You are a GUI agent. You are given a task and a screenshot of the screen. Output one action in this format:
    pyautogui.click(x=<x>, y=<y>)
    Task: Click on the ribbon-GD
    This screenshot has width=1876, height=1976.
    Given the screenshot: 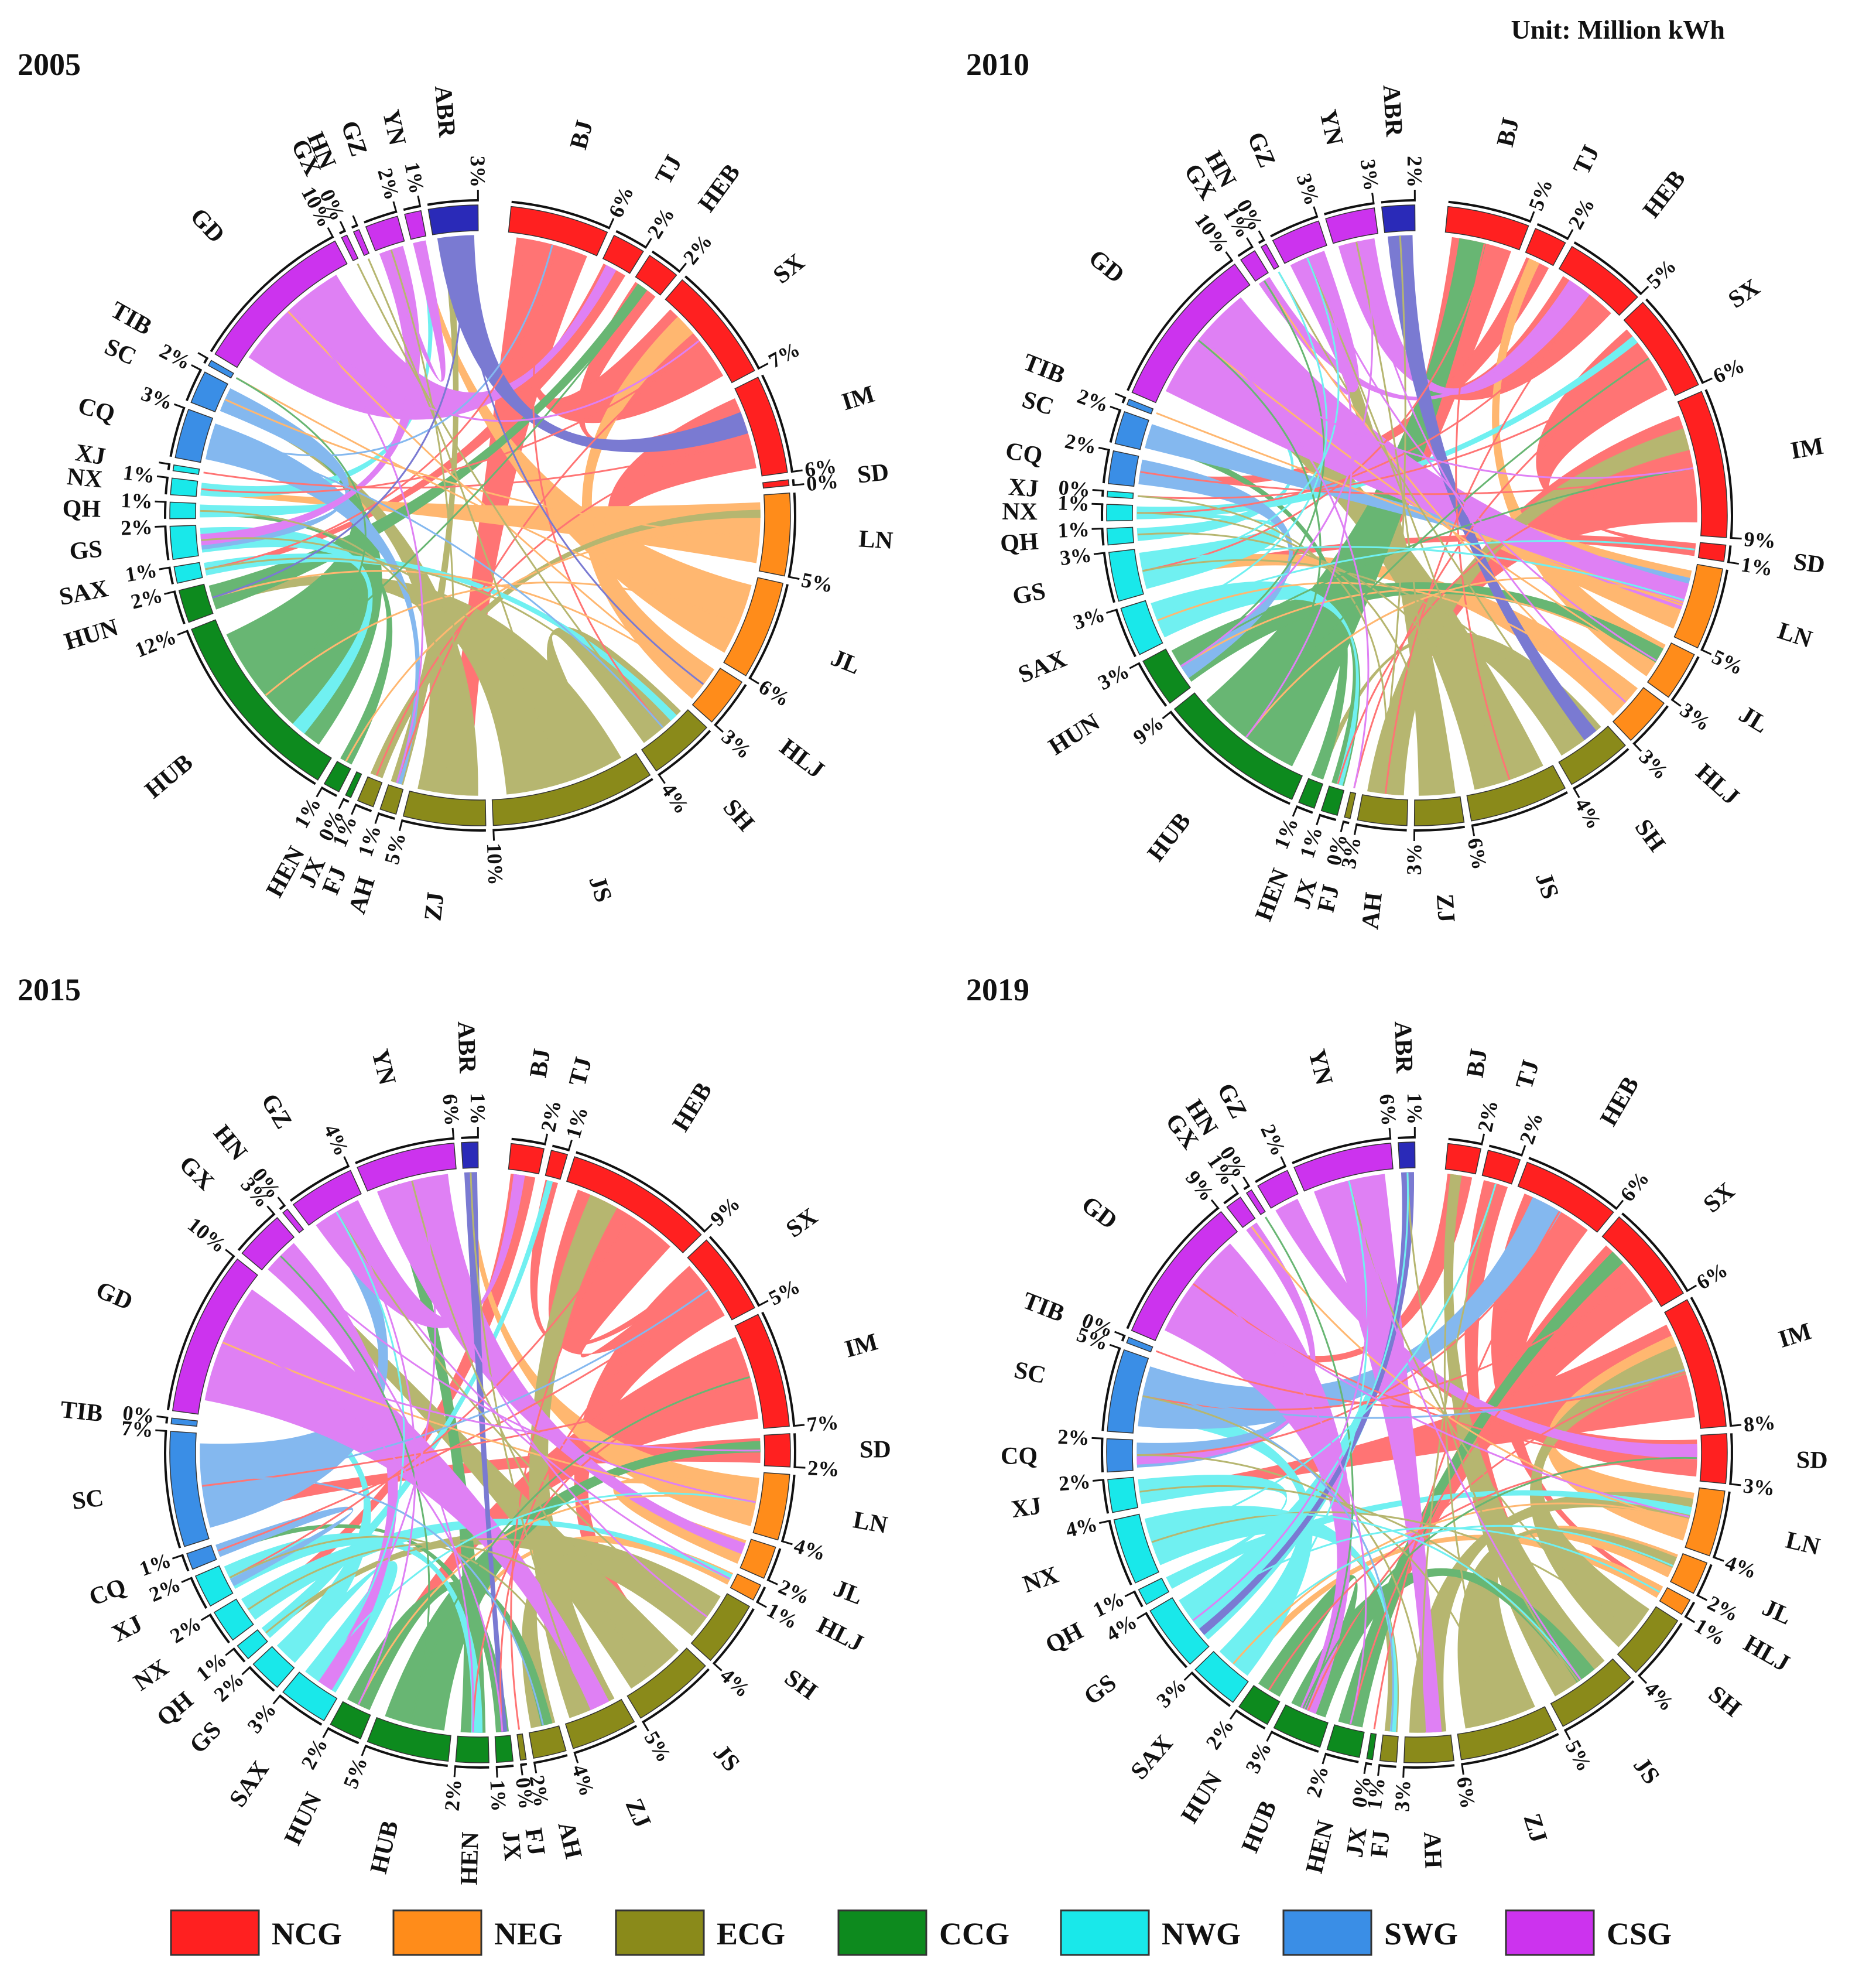 What is the action you would take?
    pyautogui.click(x=1427, y=453)
    